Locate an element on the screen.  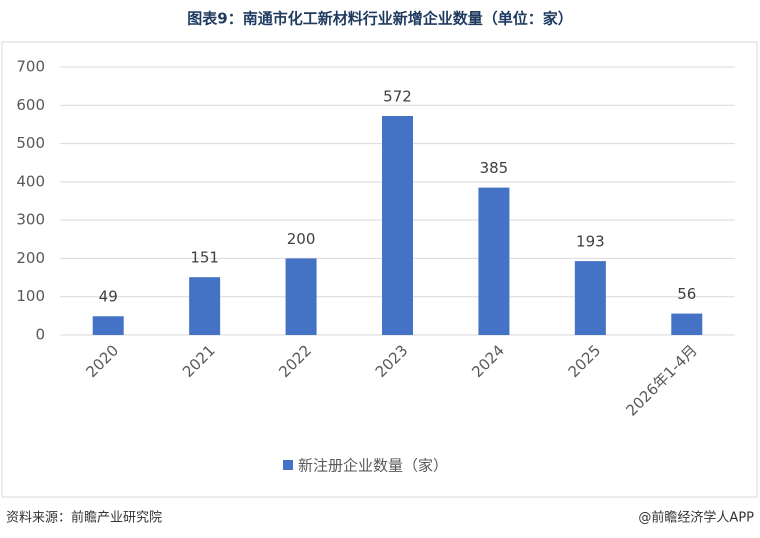
value-label: 200 is located at coordinates (301, 239).